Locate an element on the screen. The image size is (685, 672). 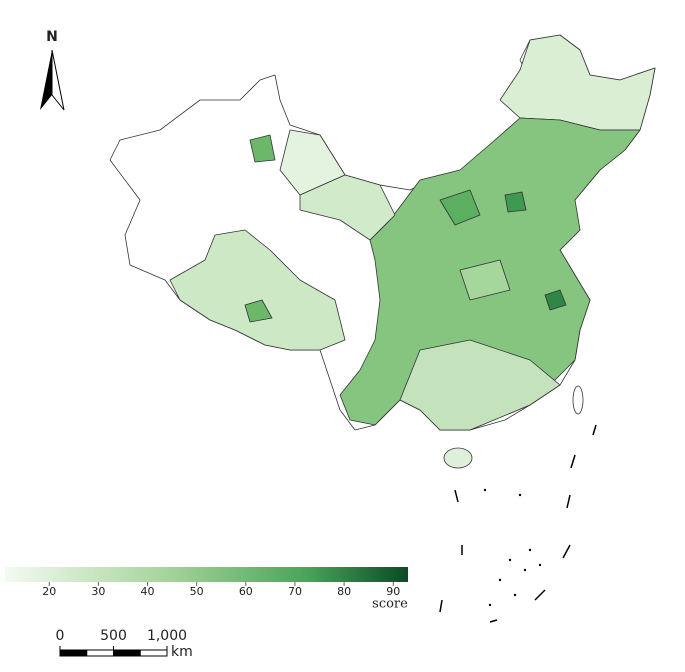
legend-tick-label: 90 is located at coordinates (393, 591).